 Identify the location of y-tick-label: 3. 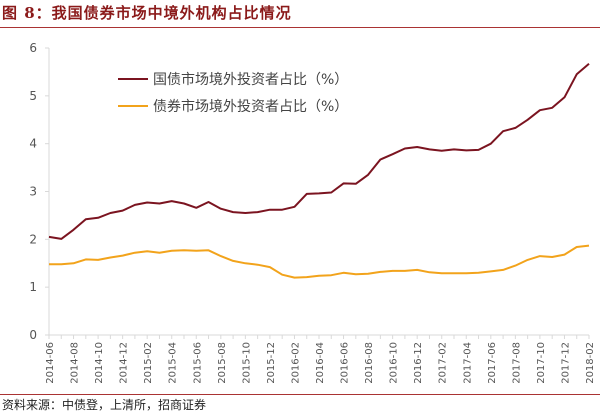
(33, 192).